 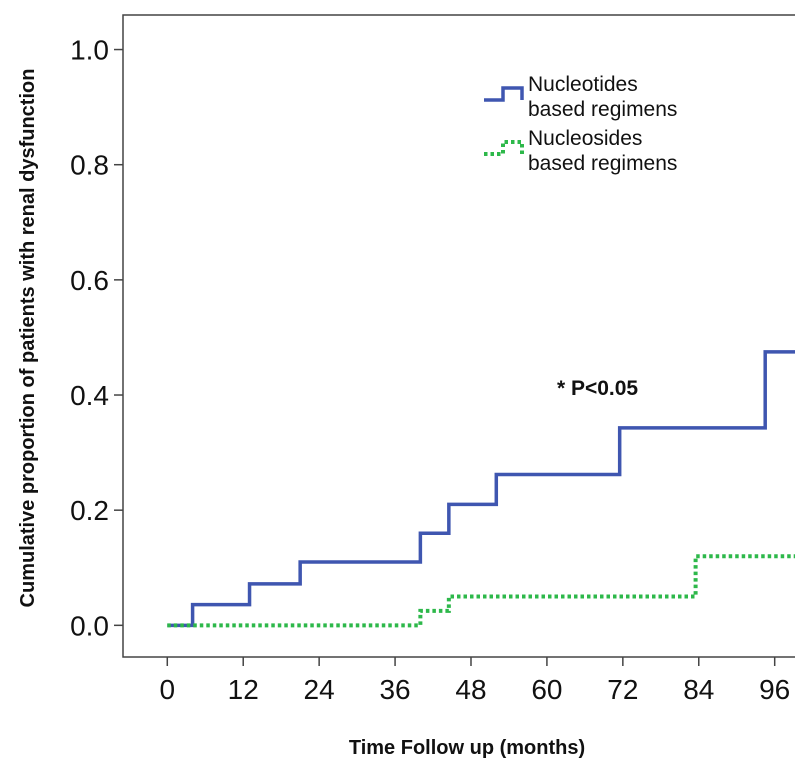 What do you see at coordinates (96, 338) in the screenshot?
I see `y-axis: 0.0 0.2 0.4 0.6 0.8 1.0` at bounding box center [96, 338].